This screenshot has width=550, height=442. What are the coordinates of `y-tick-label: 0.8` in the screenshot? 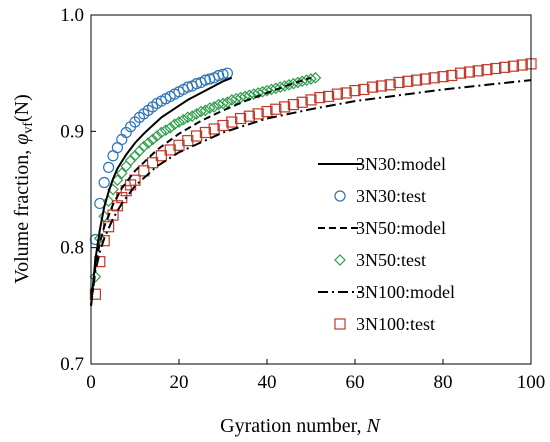 It's located at (72, 248).